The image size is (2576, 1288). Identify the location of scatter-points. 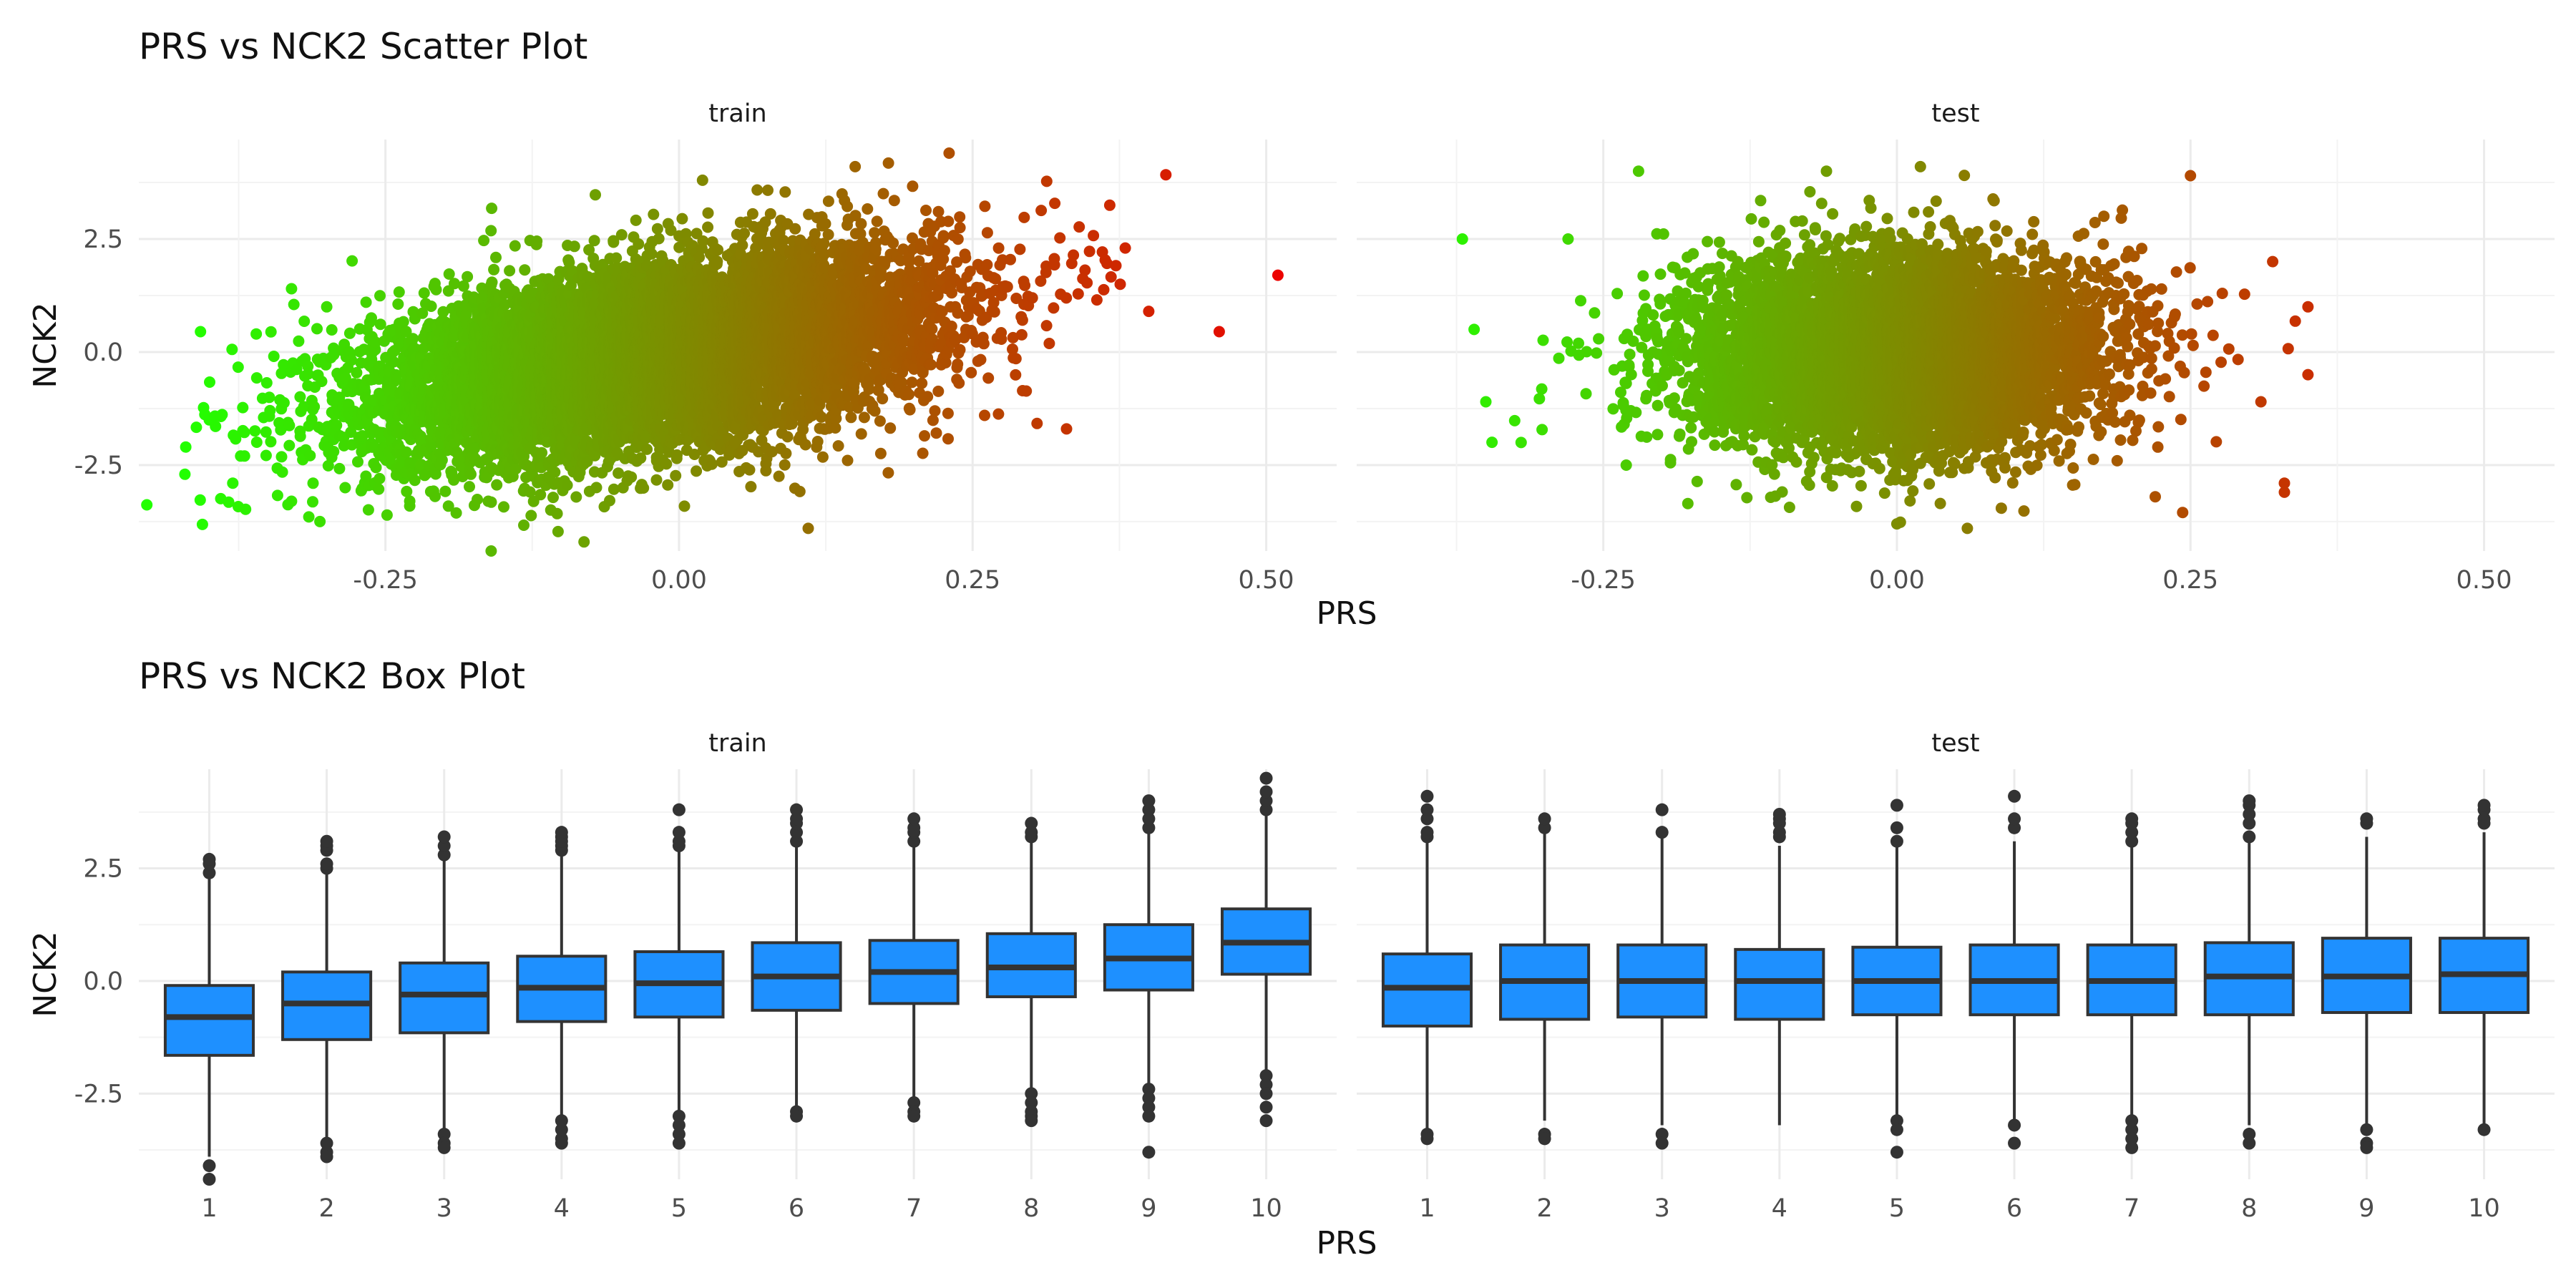
(712, 352).